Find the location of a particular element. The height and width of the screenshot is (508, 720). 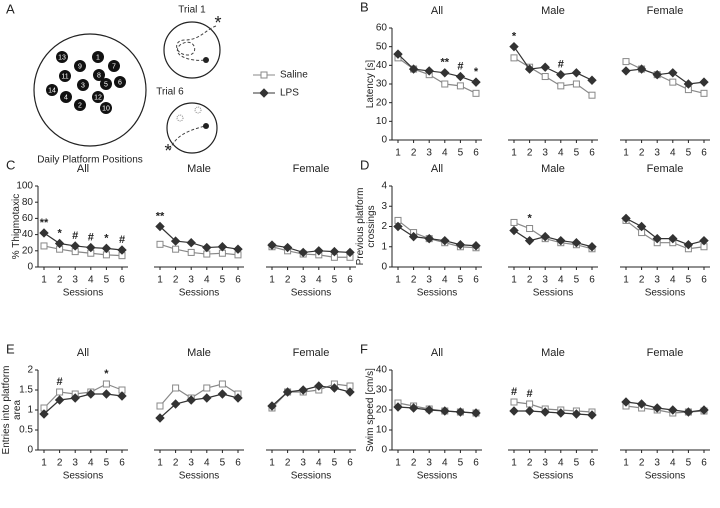

platform-number: 8 is located at coordinates (99, 75).